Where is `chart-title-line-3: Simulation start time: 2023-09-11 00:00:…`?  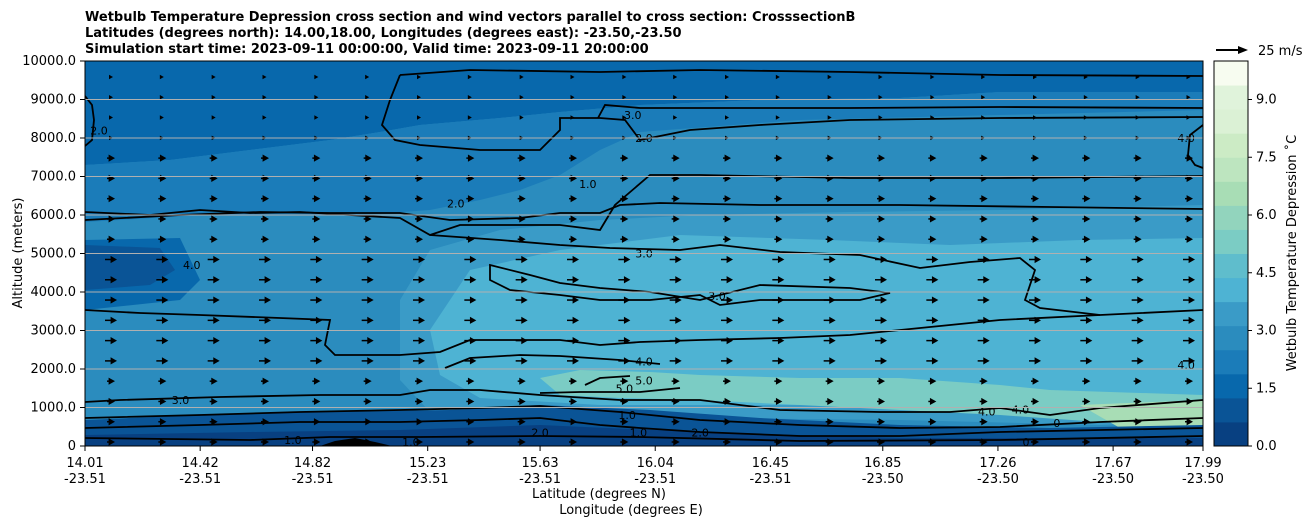 chart-title-line-3: Simulation start time: 2023-09-11 00:00:… is located at coordinates (367, 49).